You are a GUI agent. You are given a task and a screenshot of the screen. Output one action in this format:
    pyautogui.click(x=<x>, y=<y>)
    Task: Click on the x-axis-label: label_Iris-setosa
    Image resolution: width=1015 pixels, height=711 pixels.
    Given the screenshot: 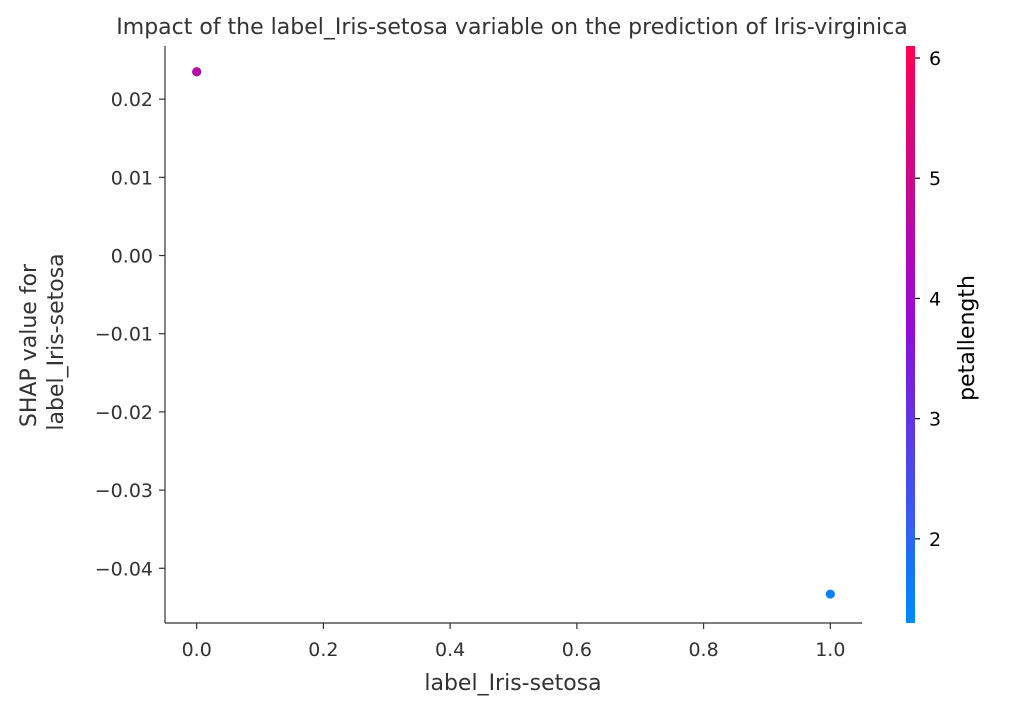 What is the action you would take?
    pyautogui.click(x=512, y=683)
    